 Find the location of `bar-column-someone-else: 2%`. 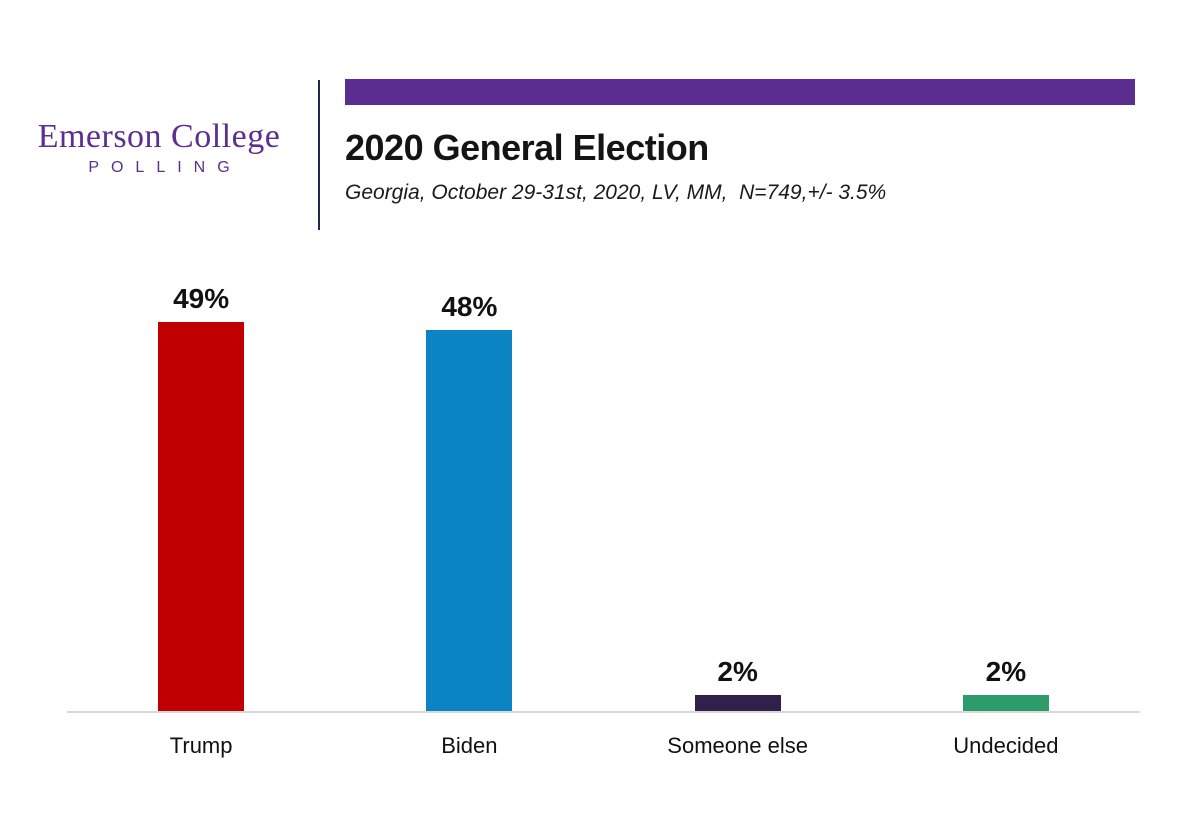

bar-column-someone-else: 2% is located at coordinates (738, 684).